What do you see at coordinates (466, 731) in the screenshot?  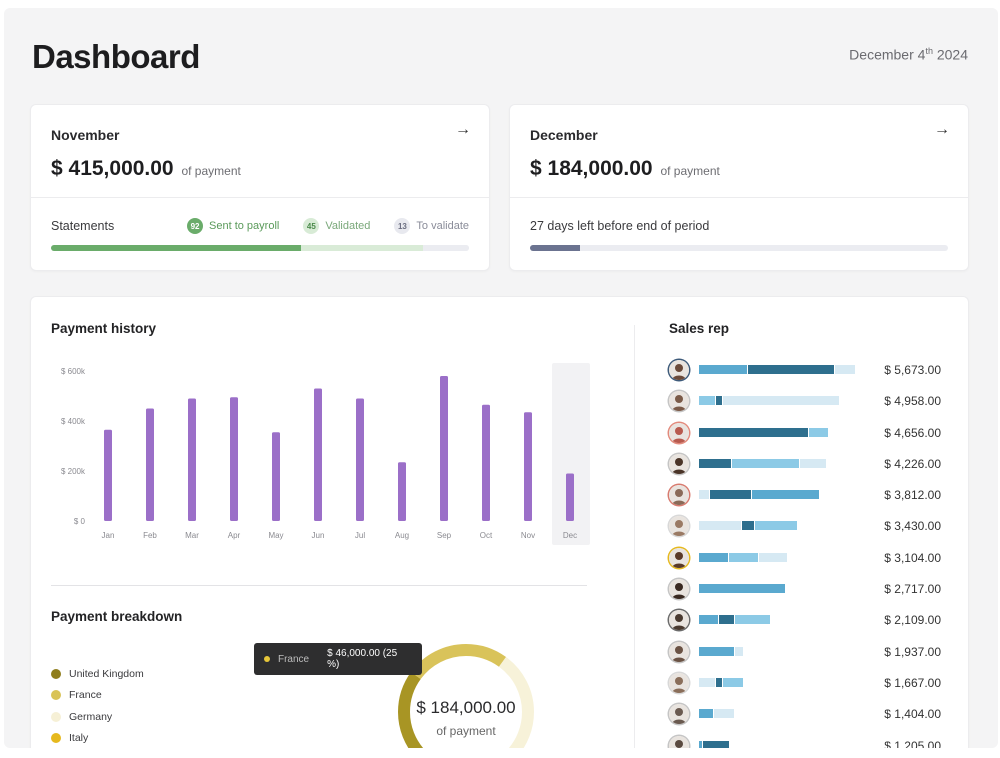 I see `donut-center-label: of payment` at bounding box center [466, 731].